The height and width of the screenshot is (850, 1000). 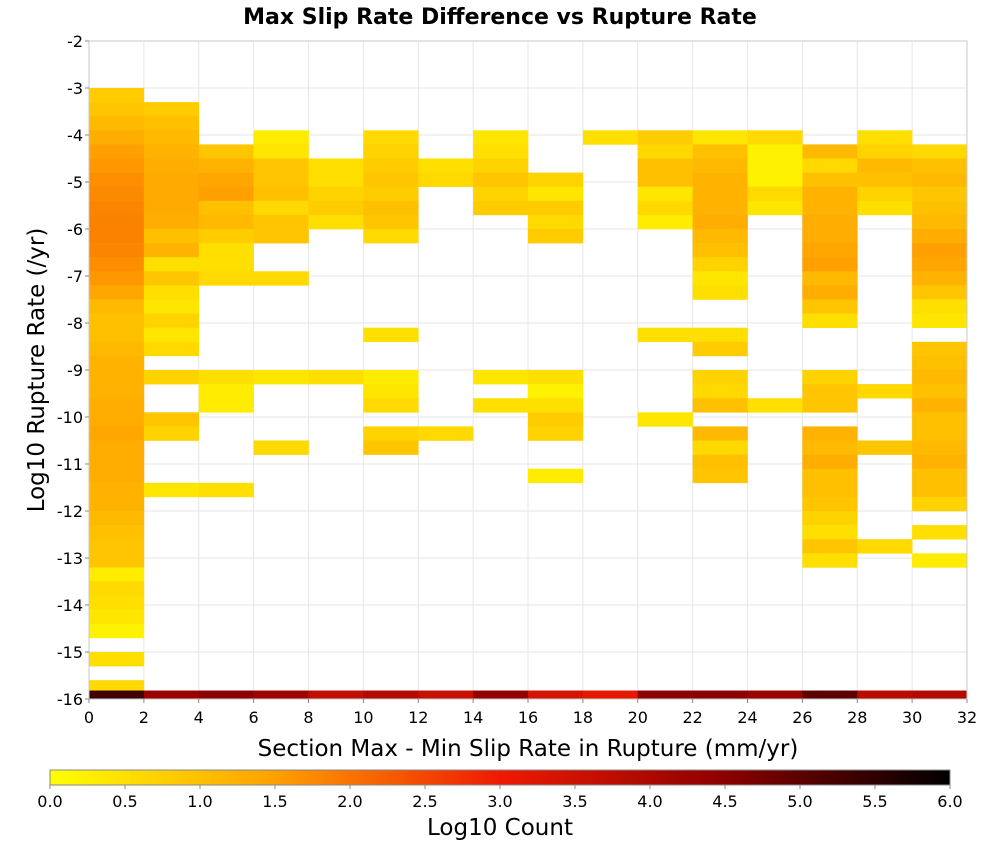 I want to click on y-tick-label: -11, so click(x=70, y=464).